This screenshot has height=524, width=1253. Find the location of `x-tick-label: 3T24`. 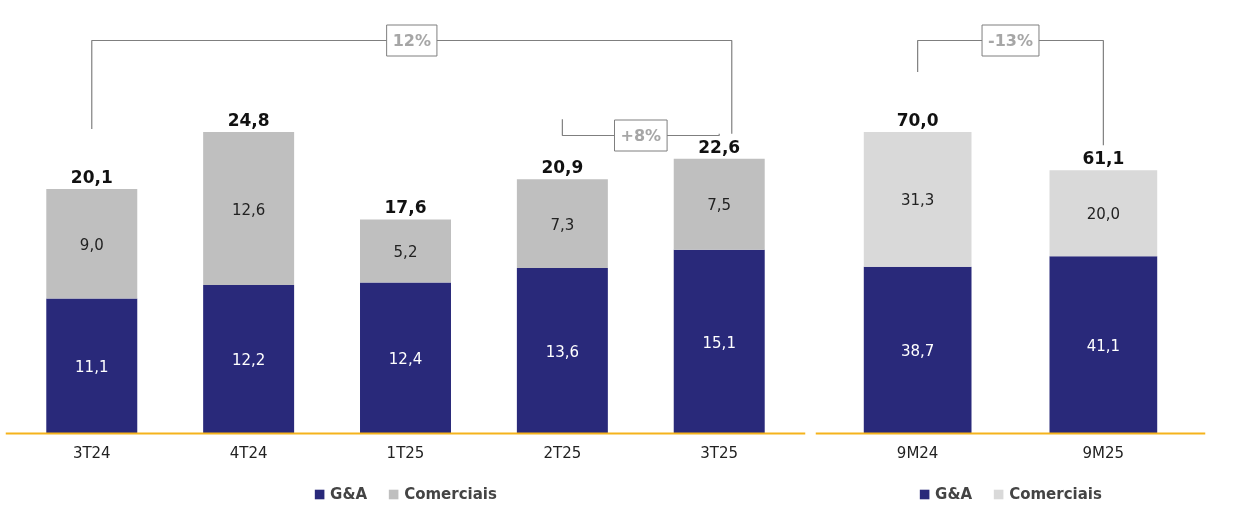

x-tick-label: 3T24 is located at coordinates (91, 453).